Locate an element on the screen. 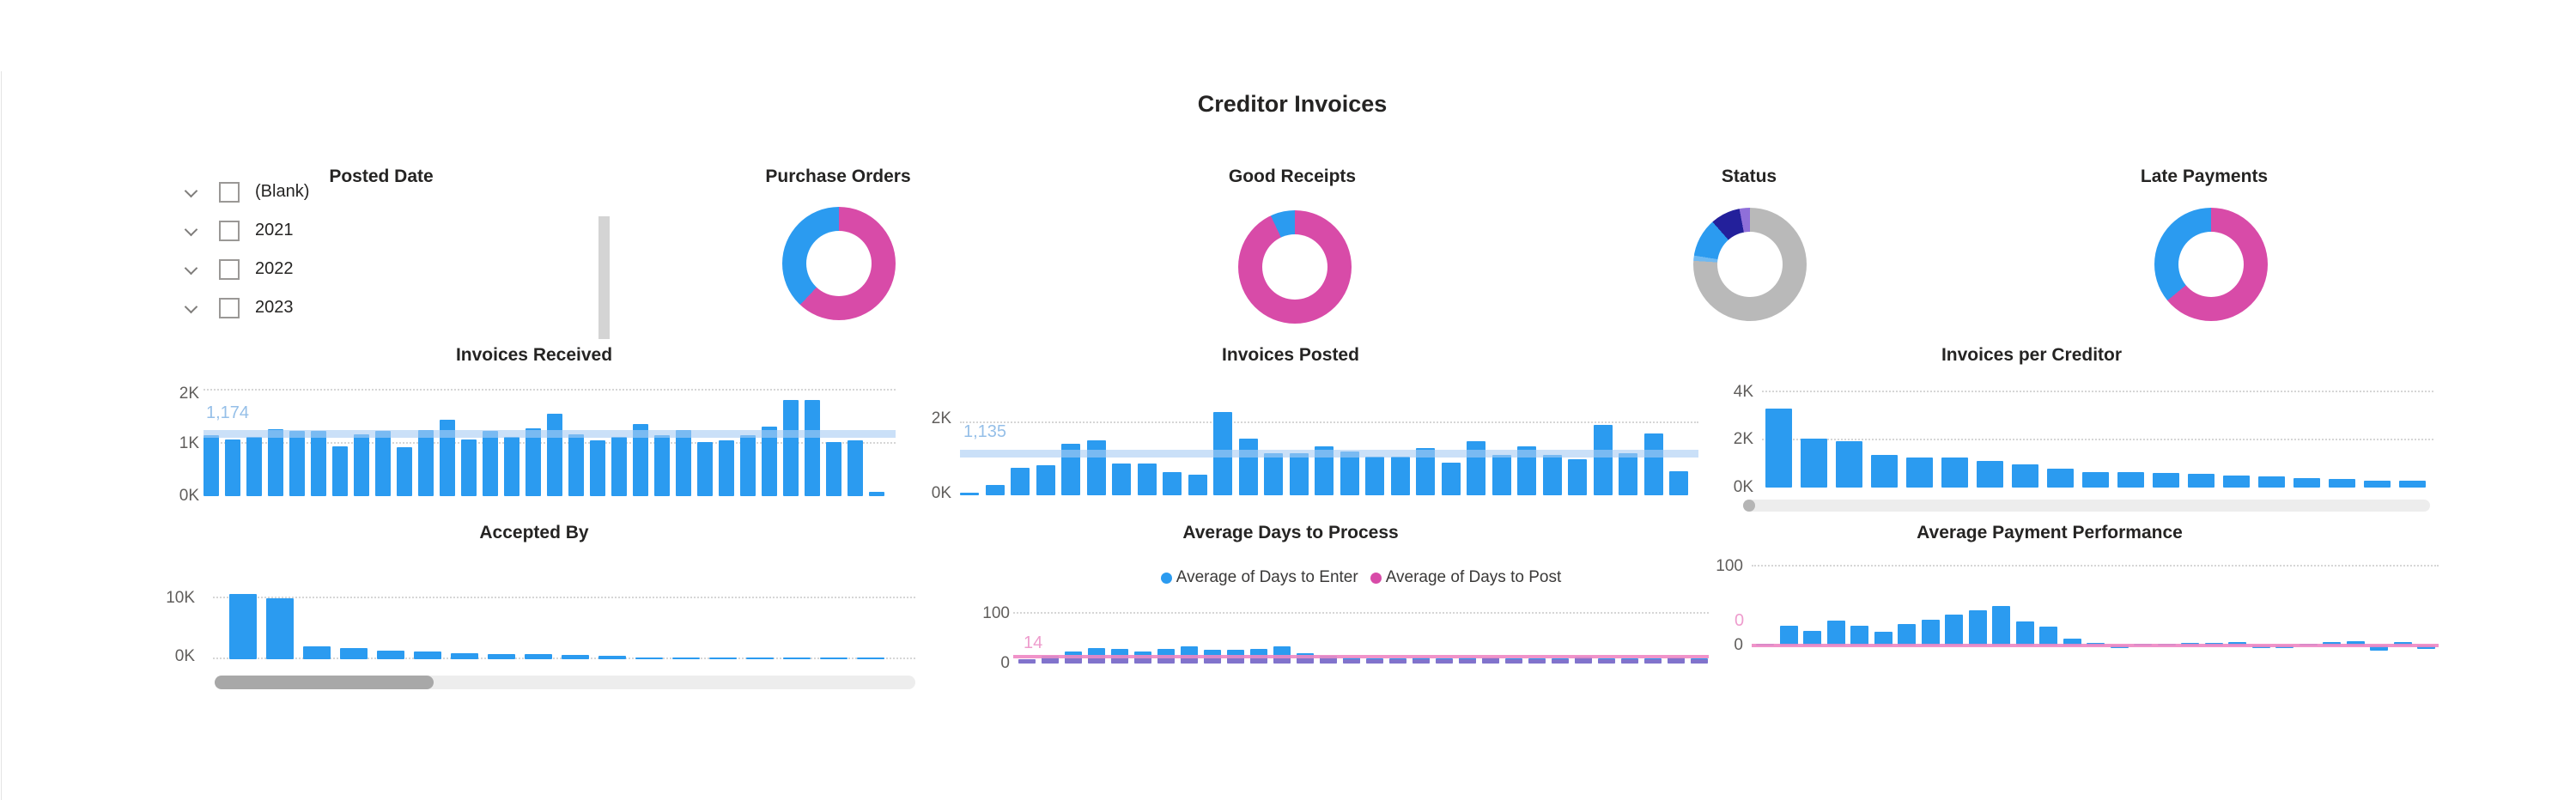  posted-date-slicer: (Blank) 2021 2022 2023 is located at coordinates (378, 255).